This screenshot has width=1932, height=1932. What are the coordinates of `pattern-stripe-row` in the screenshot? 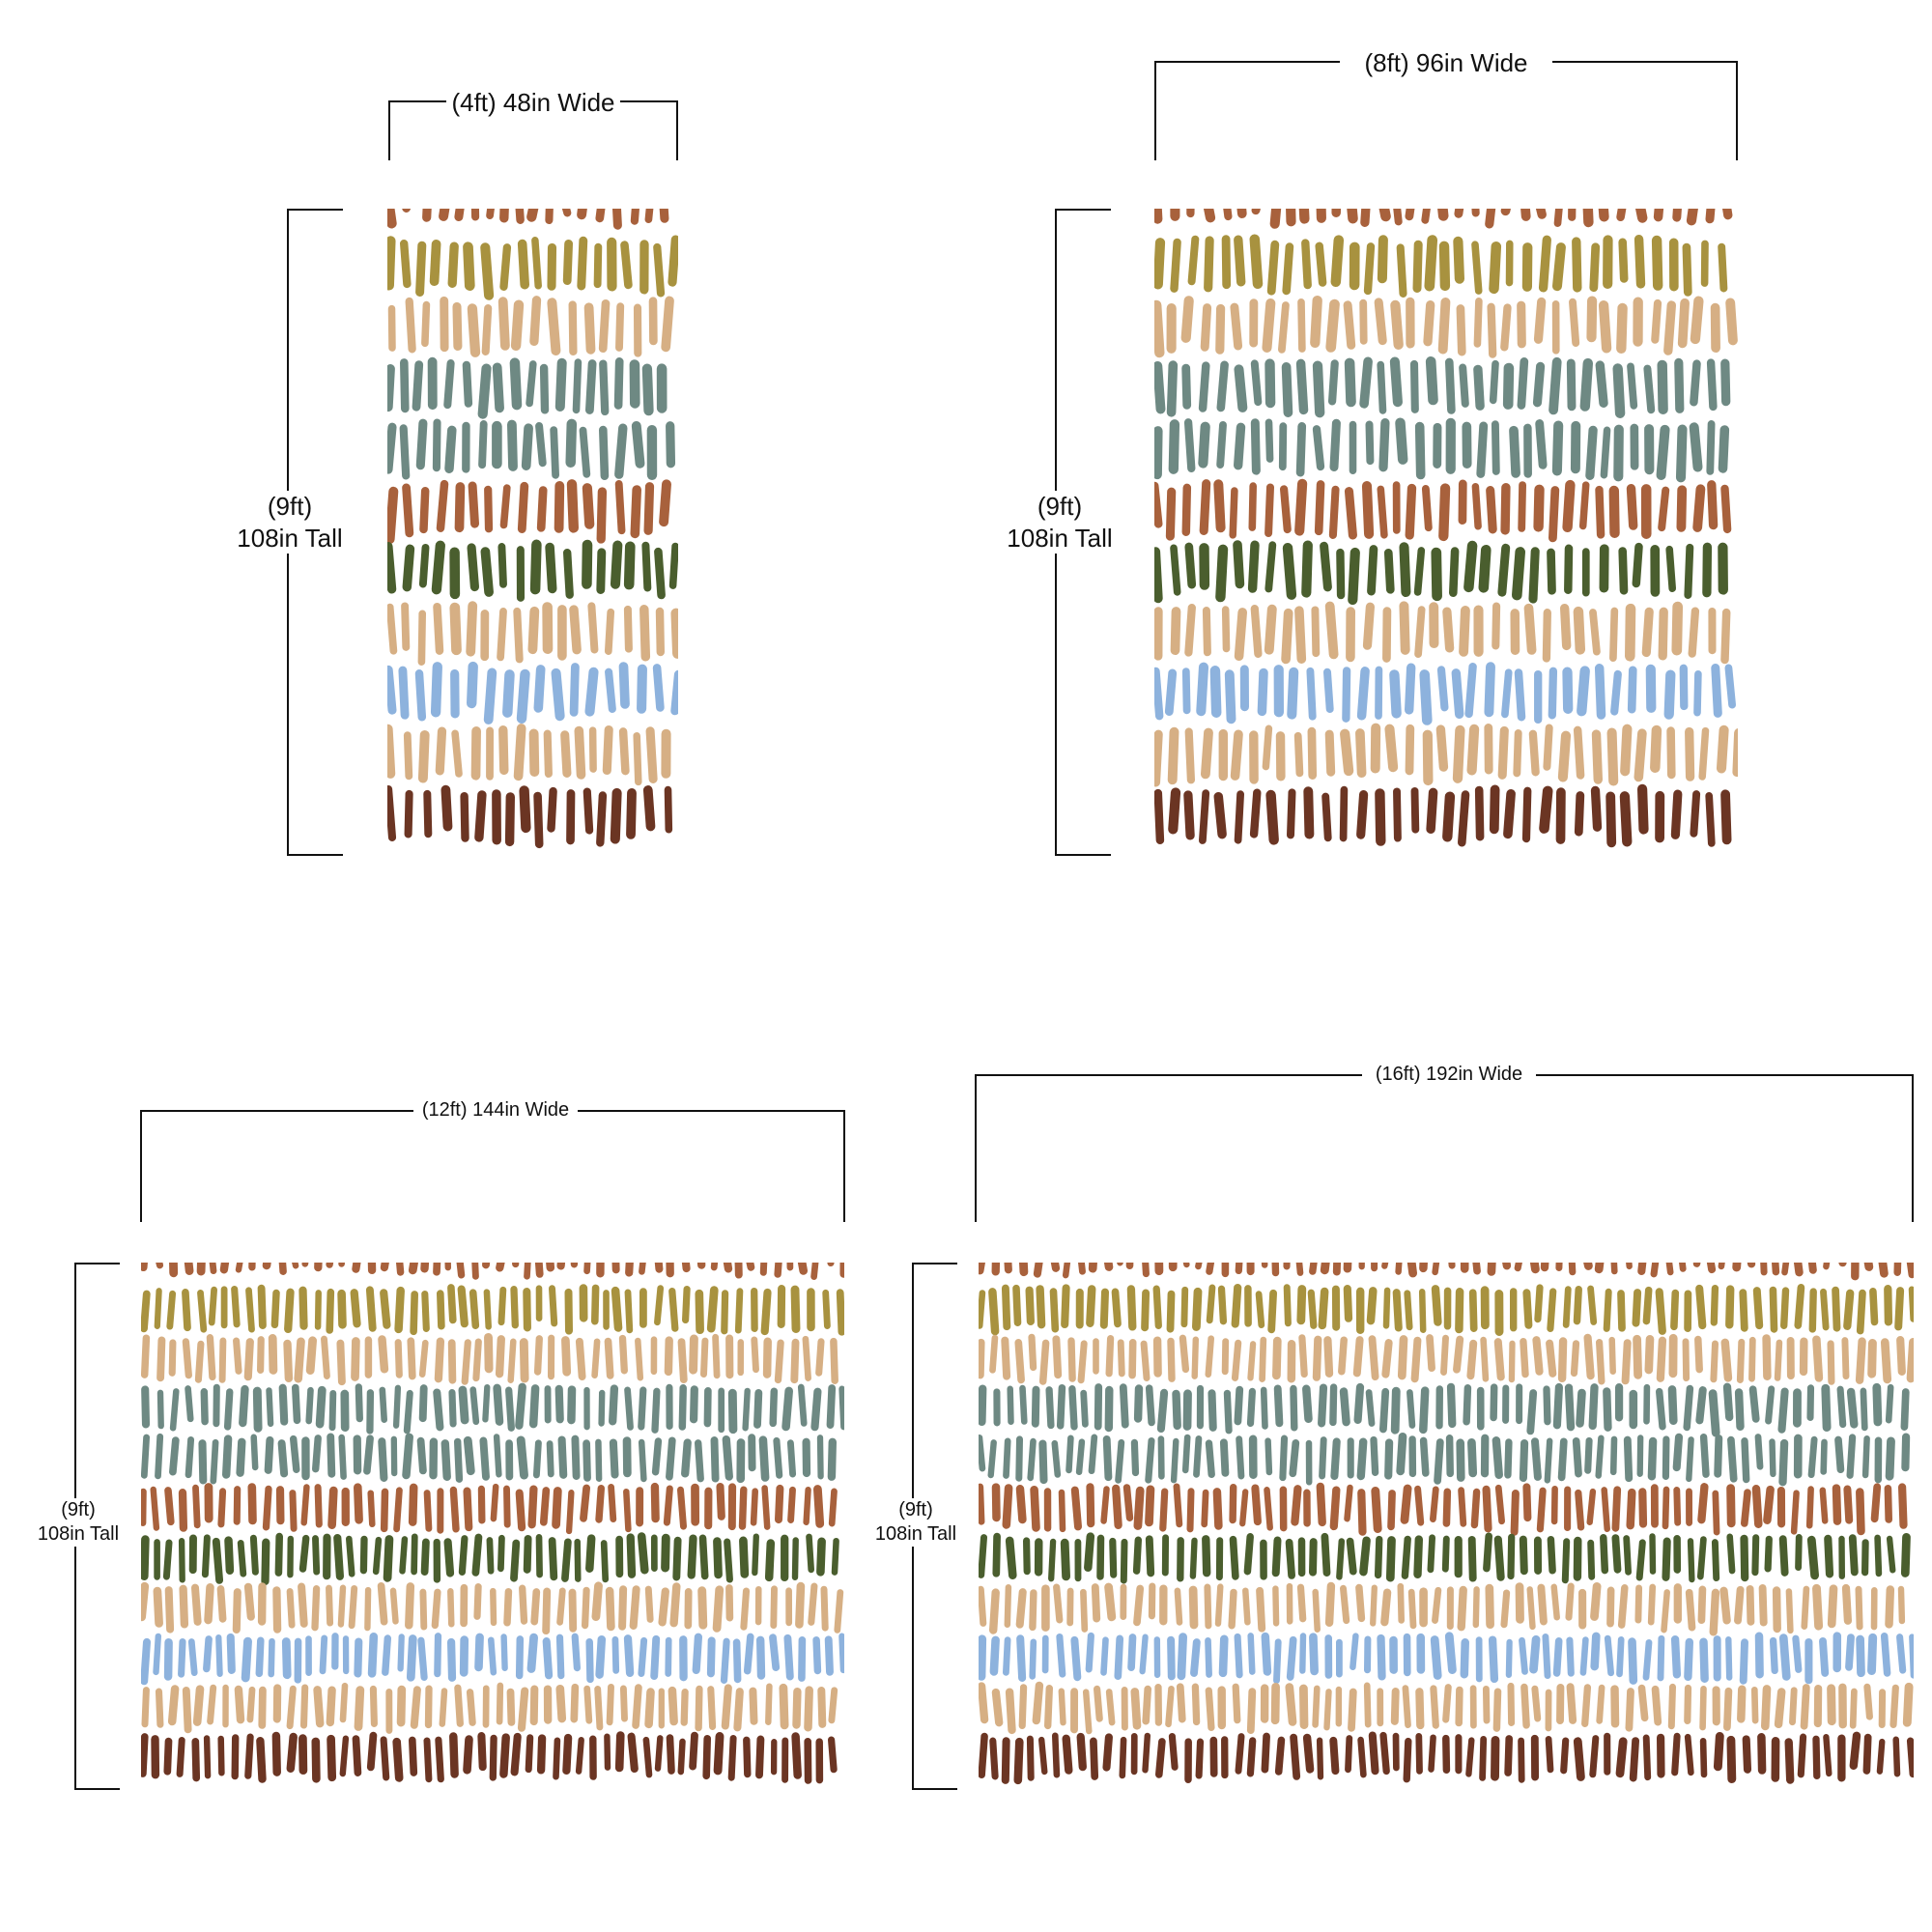 It's located at (1442, 450).